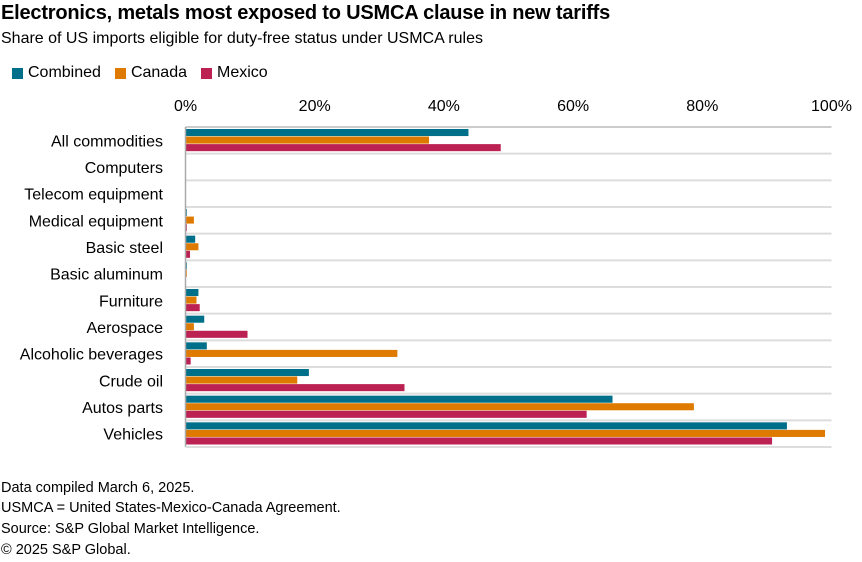 The image size is (862, 562). What do you see at coordinates (130, 529) in the screenshot?
I see `footnote-source: Source: S&P Global Market Intelligence.` at bounding box center [130, 529].